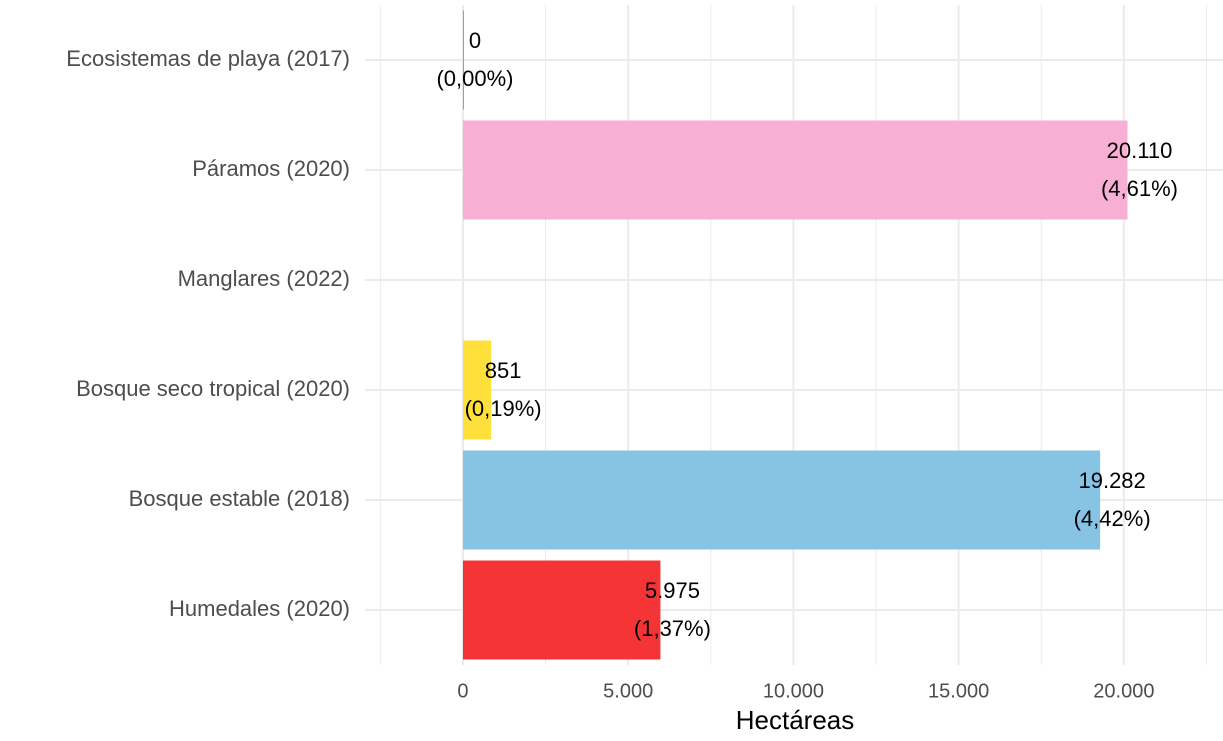 The width and height of the screenshot is (1223, 741). I want to click on x-tick-label: 0, so click(462, 691).